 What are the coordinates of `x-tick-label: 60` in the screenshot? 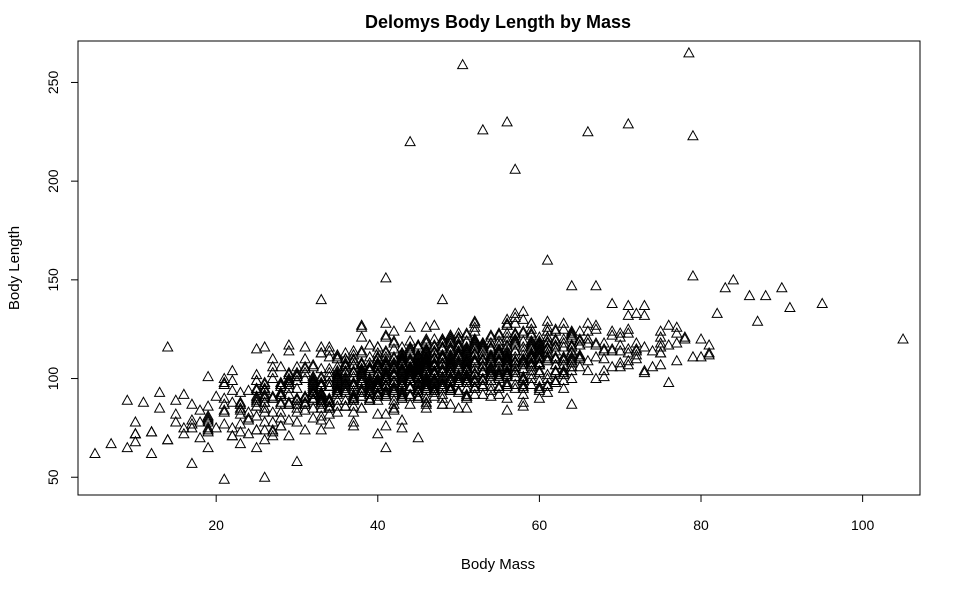 It's located at (540, 525).